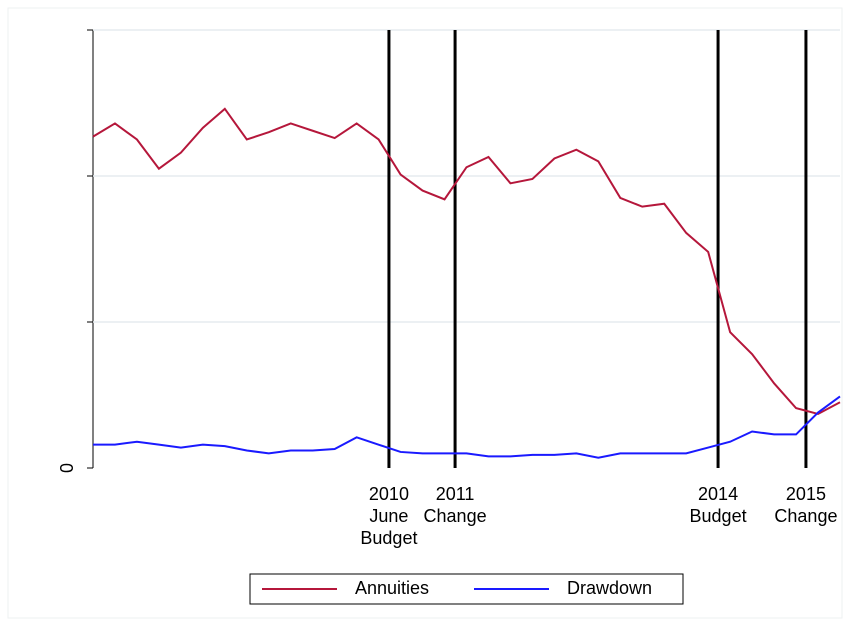 This screenshot has width=850, height=626. What do you see at coordinates (609, 588) in the screenshot?
I see `legend-label: Drawdown` at bounding box center [609, 588].